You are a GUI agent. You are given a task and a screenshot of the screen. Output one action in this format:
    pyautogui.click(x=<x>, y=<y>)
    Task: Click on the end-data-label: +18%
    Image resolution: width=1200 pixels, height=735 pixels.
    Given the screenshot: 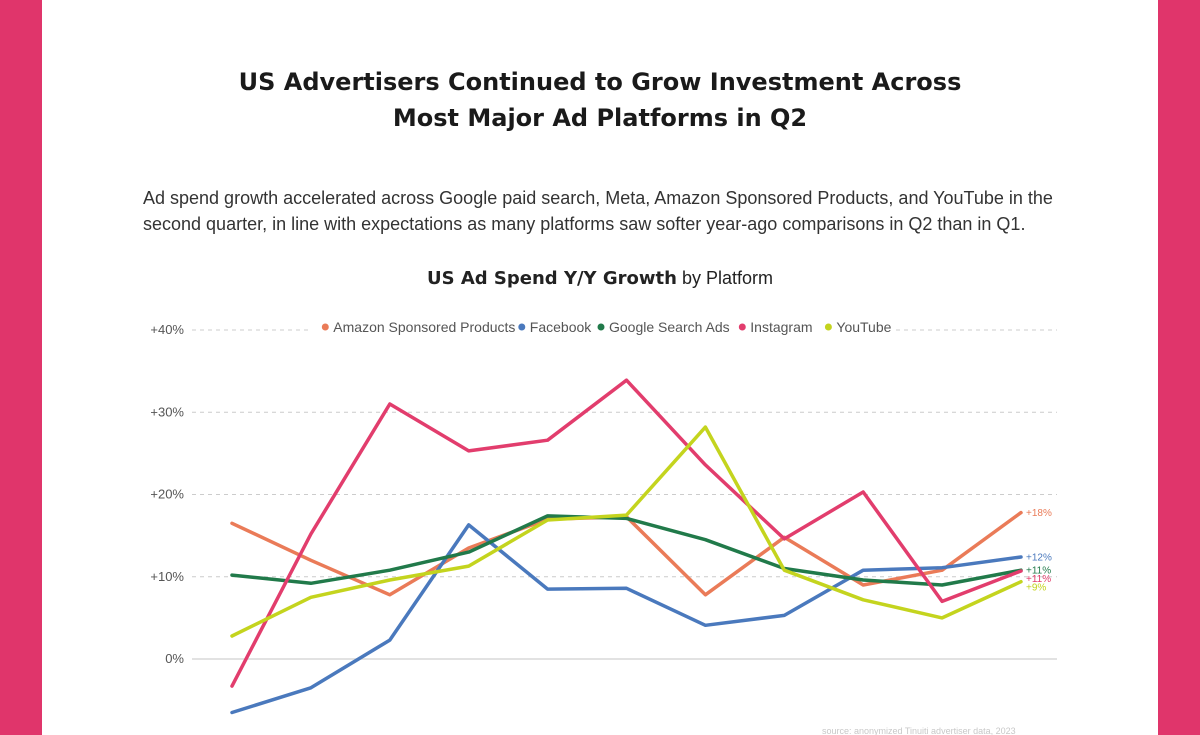 What is the action you would take?
    pyautogui.click(x=1039, y=513)
    